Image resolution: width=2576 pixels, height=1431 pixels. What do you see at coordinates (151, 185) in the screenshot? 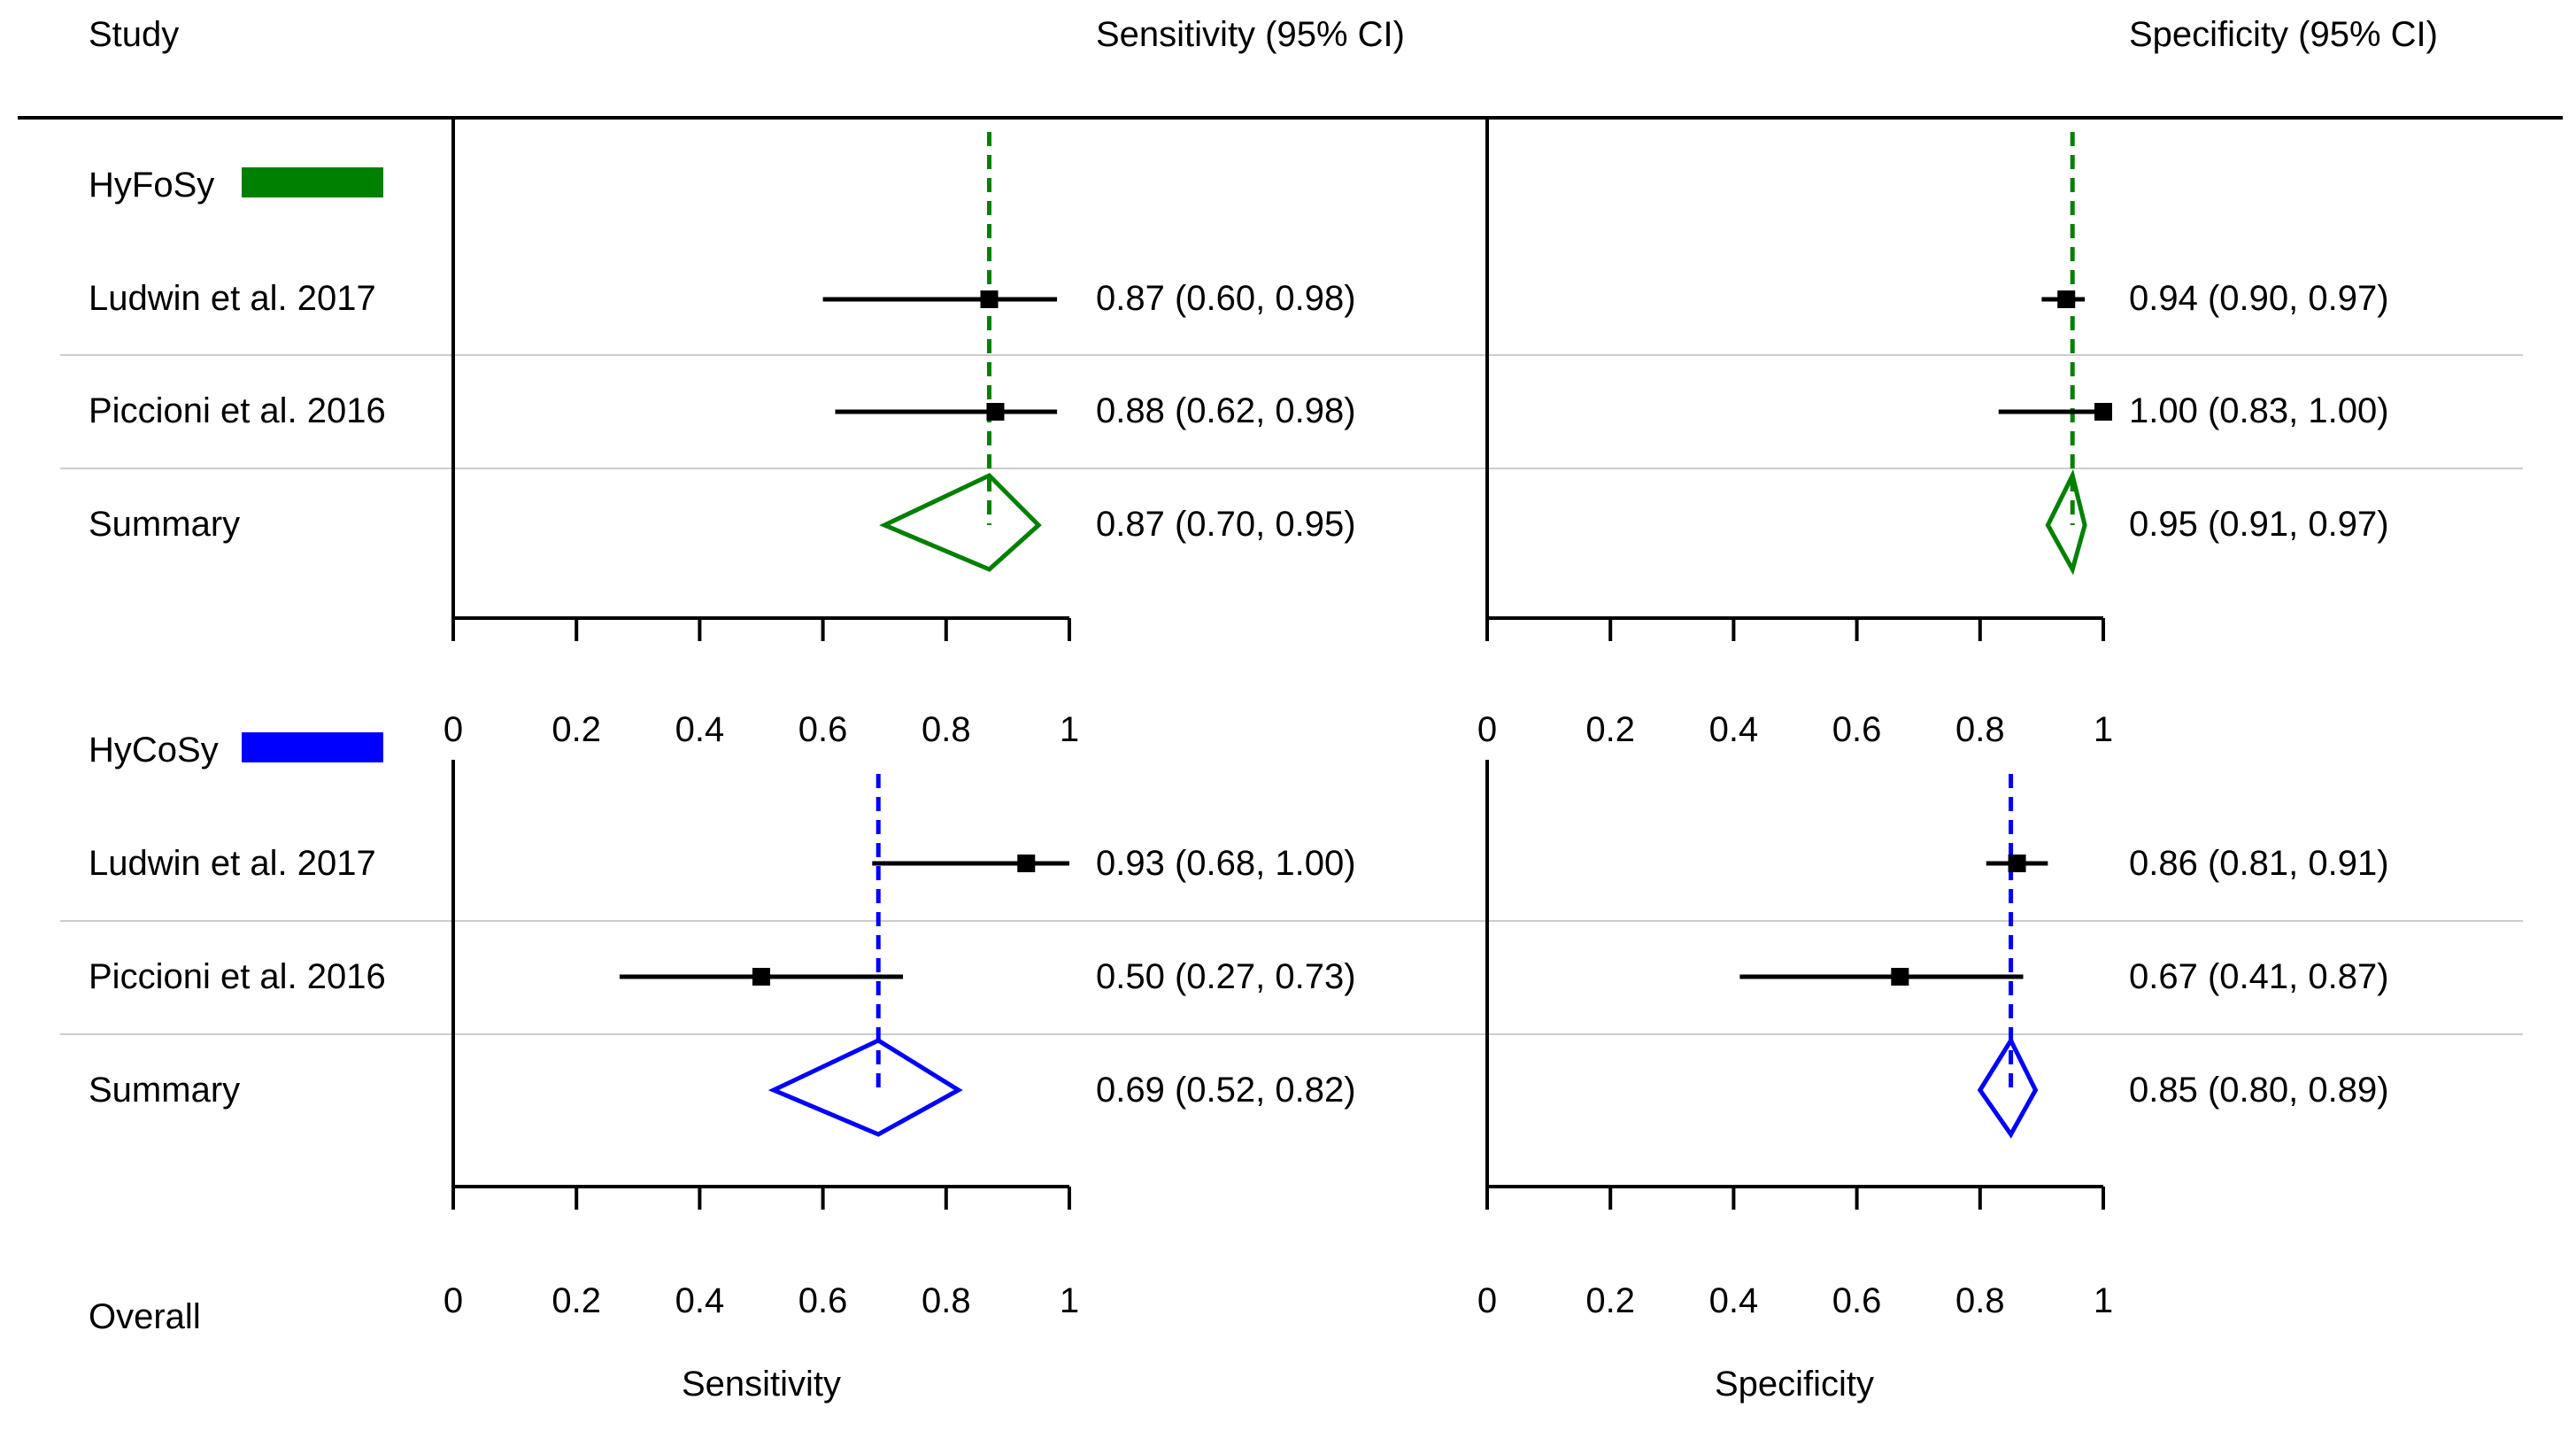
I see `group-label-hyfosy: HyFoSy` at bounding box center [151, 185].